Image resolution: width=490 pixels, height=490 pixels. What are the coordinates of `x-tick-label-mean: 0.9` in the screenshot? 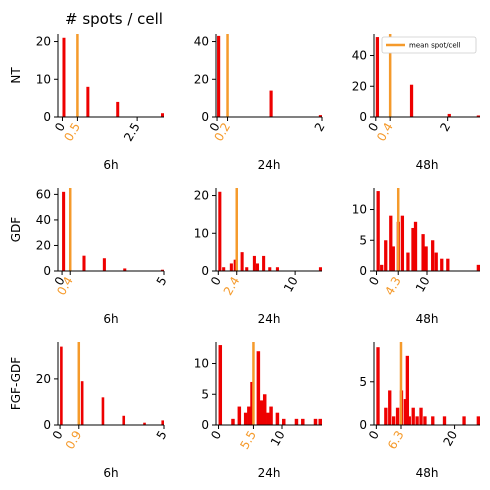 It's located at (74, 440).